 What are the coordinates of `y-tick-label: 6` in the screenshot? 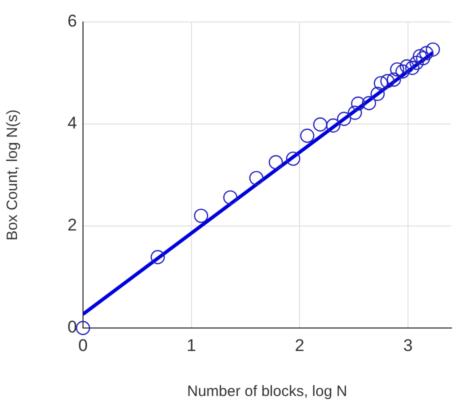 It's located at (72, 21).